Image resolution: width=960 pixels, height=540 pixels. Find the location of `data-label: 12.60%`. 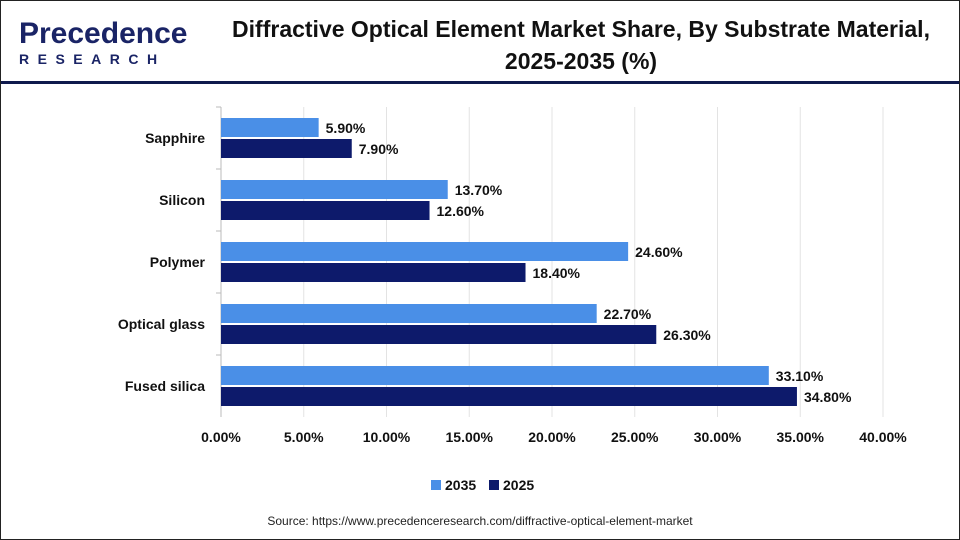

data-label: 12.60% is located at coordinates (461, 211).